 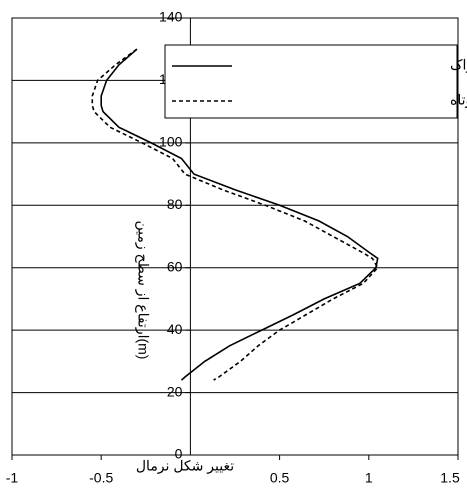 I want to click on y-tick-label: 60, so click(x=175, y=266).